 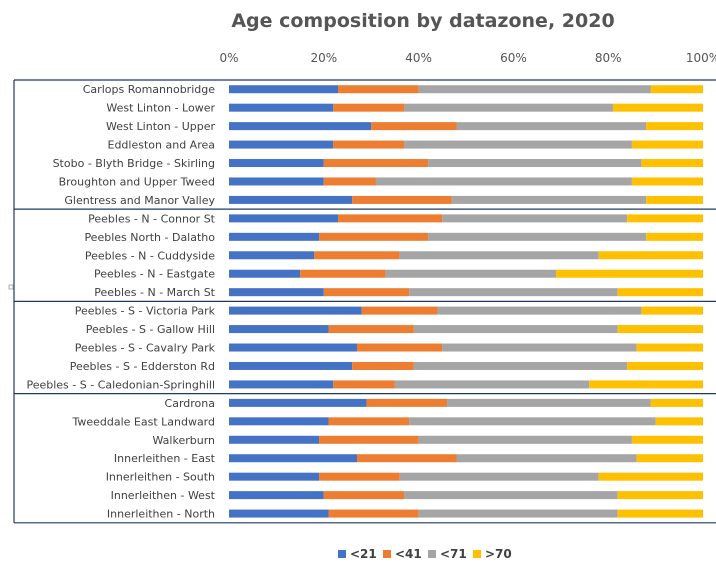 What do you see at coordinates (190, 403) in the screenshot?
I see `category-label: Cardrona` at bounding box center [190, 403].